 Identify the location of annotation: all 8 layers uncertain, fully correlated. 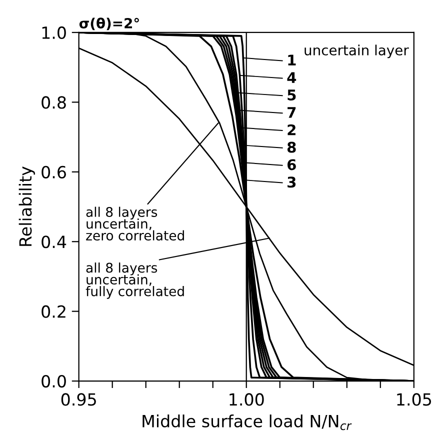
(135, 280).